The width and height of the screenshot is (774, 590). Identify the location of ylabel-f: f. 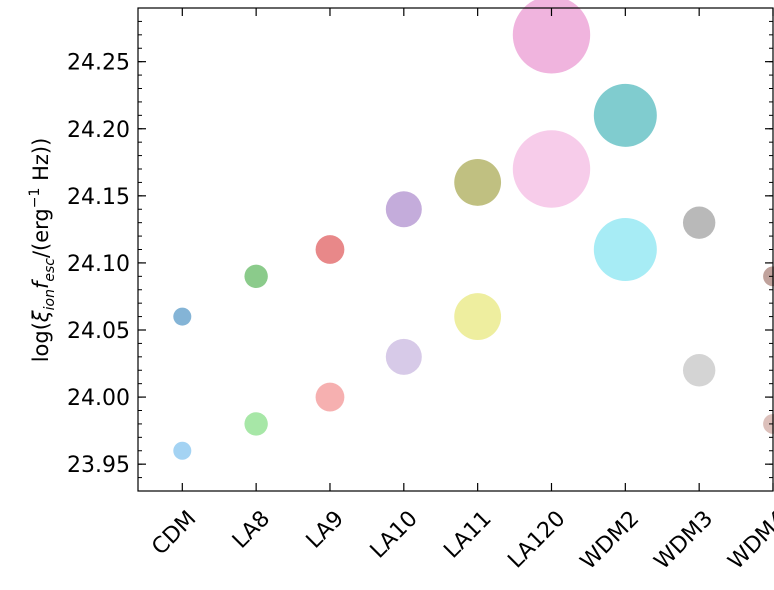
(41, 283).